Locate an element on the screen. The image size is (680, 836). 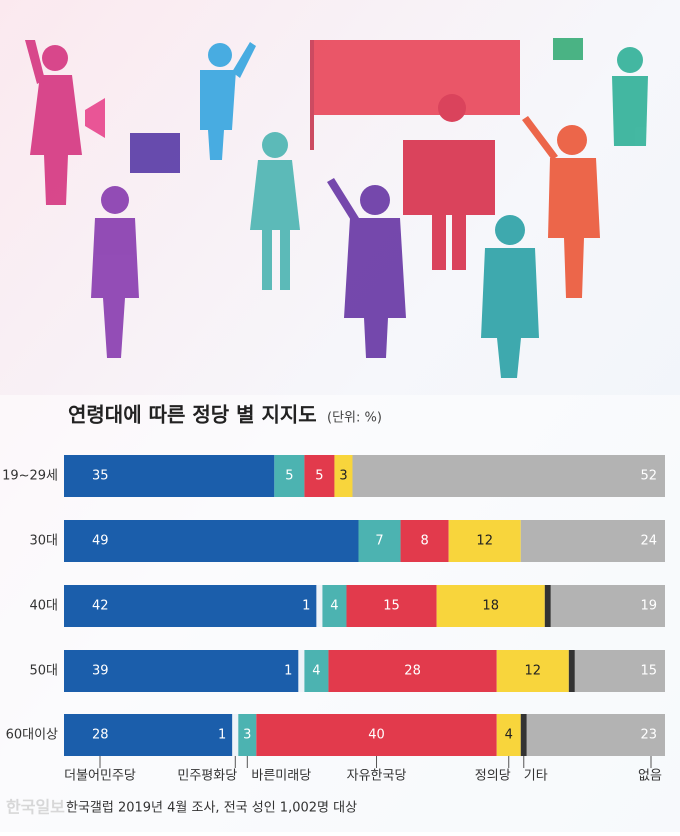
y-tick-label: 40대 is located at coordinates (43, 606).